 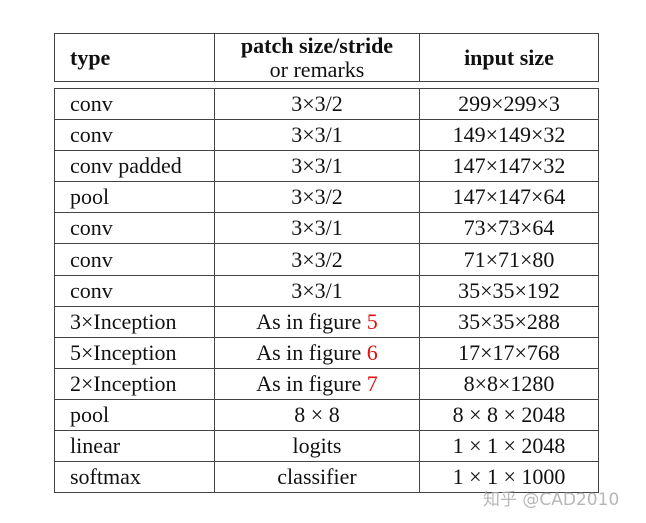 I want to click on cell-input: 147×147×32, so click(x=509, y=166).